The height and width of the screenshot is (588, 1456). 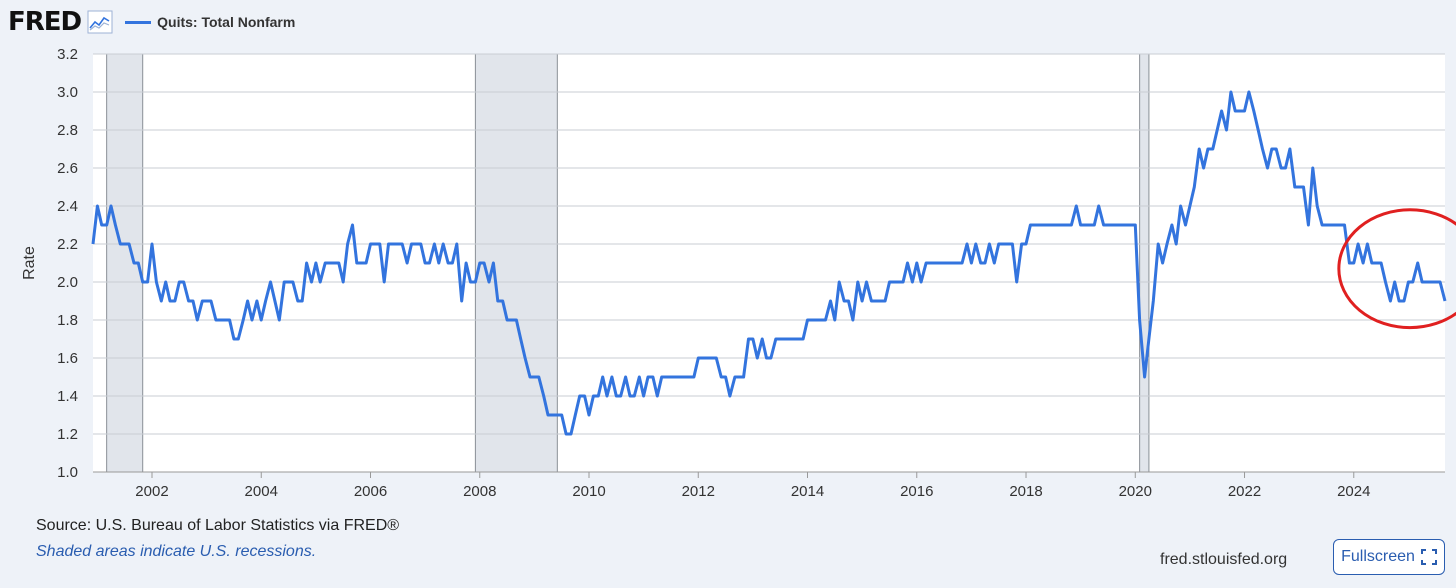 I want to click on x-tick-label: 2024, so click(x=1353, y=491).